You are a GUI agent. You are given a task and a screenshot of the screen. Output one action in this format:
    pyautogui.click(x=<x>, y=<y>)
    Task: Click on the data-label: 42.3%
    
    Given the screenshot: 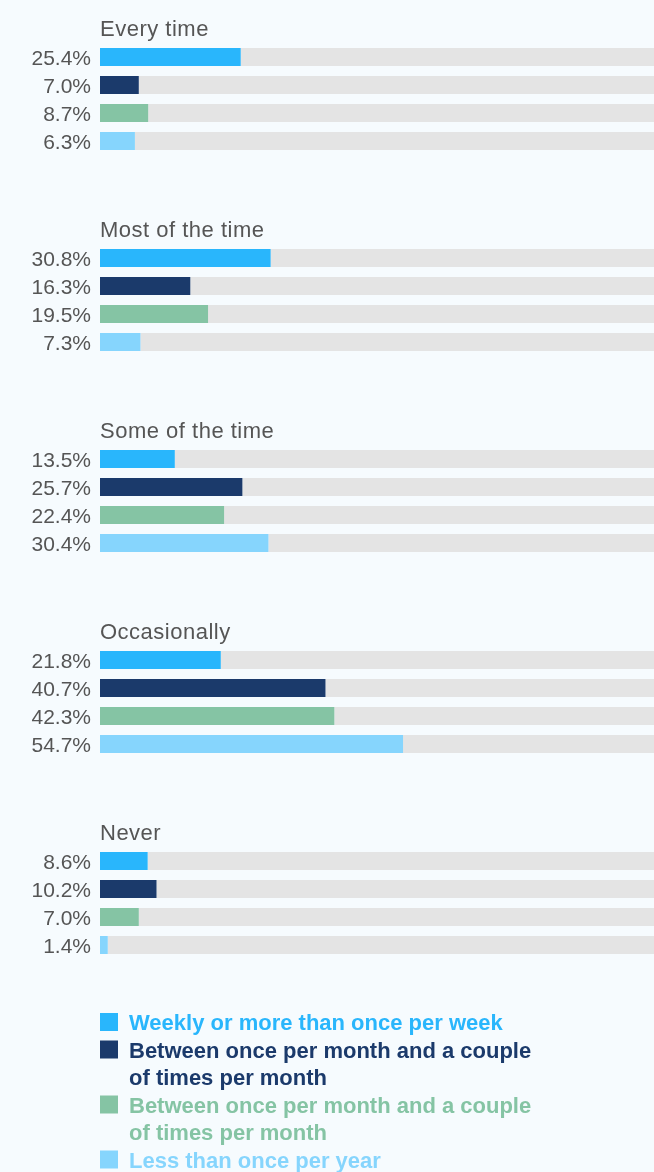 What is the action you would take?
    pyautogui.click(x=61, y=716)
    